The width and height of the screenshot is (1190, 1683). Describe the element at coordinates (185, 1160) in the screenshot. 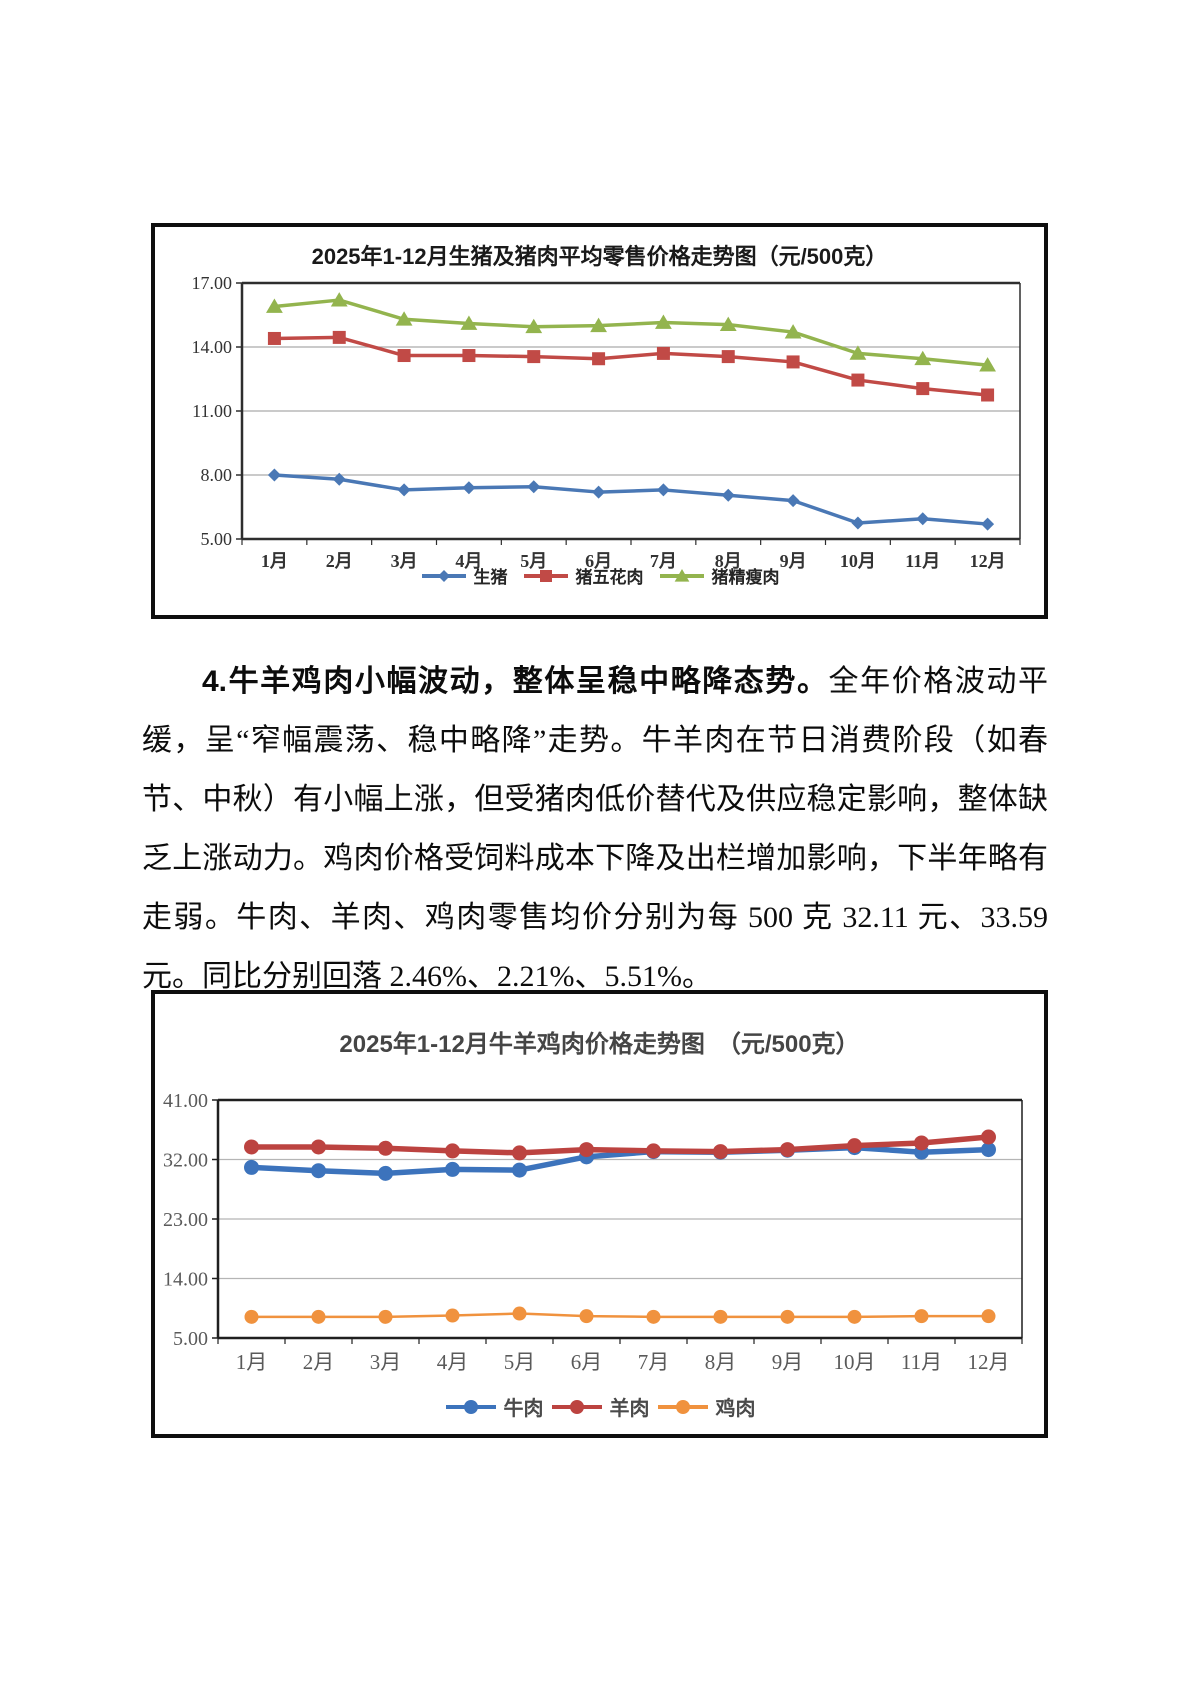

I see `svg-text: 32.00` at that location.